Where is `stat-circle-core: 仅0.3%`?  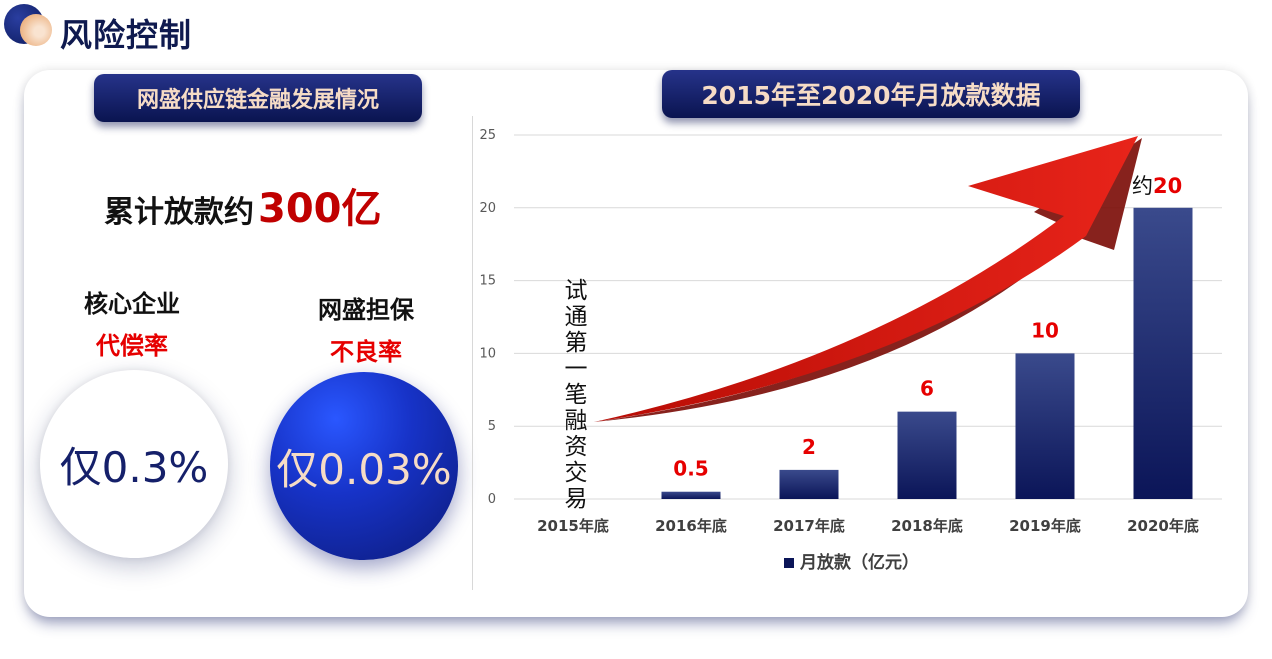 stat-circle-core: 仅0.3% is located at coordinates (134, 464).